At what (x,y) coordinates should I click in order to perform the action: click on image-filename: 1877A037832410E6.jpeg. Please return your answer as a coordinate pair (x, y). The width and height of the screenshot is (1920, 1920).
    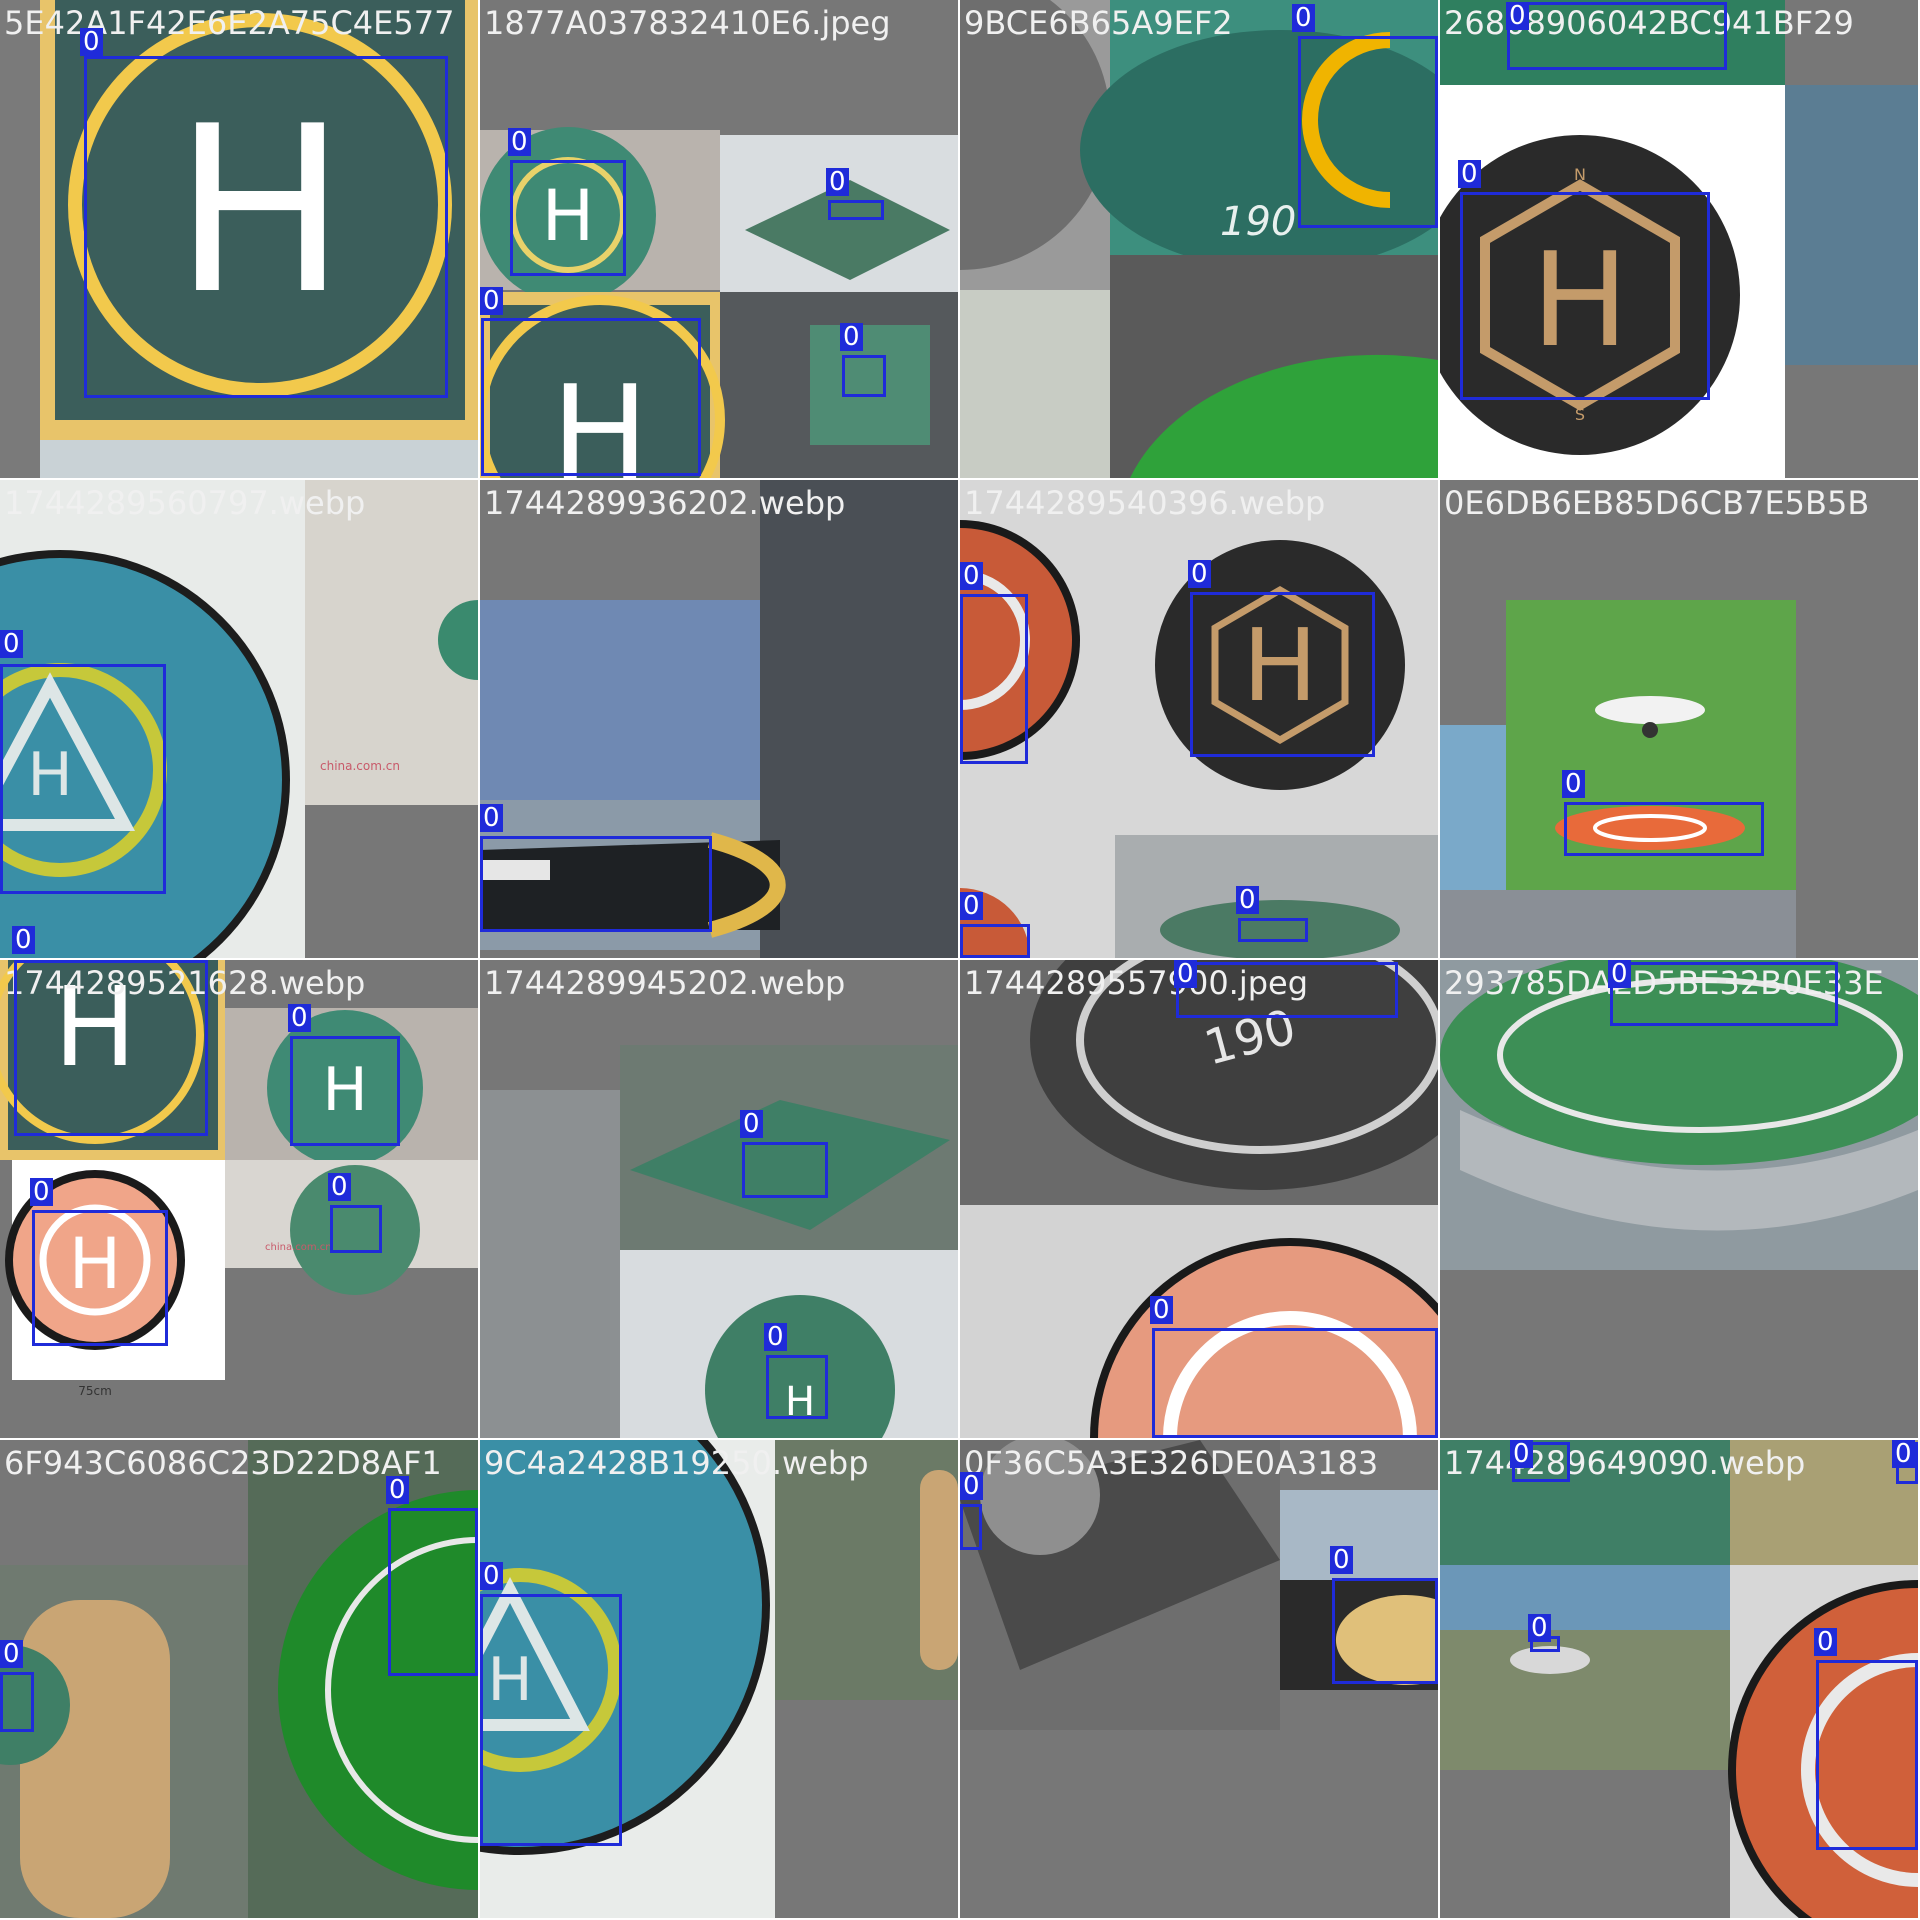
    Looking at the image, I should click on (687, 23).